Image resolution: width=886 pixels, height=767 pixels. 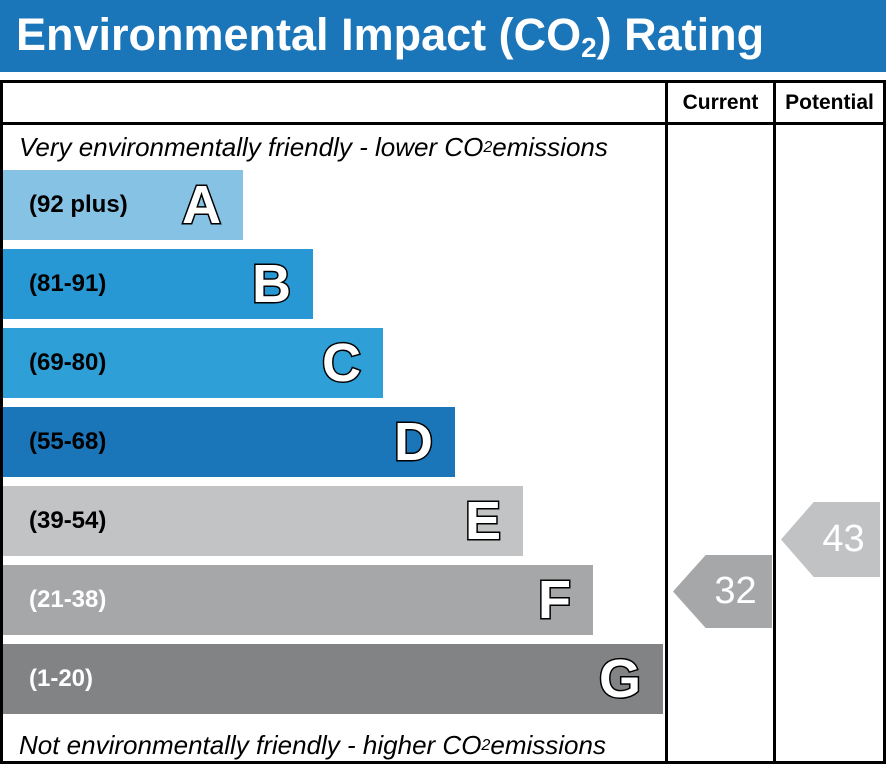 What do you see at coordinates (843, 539) in the screenshot?
I see `potential-rating-value: 43` at bounding box center [843, 539].